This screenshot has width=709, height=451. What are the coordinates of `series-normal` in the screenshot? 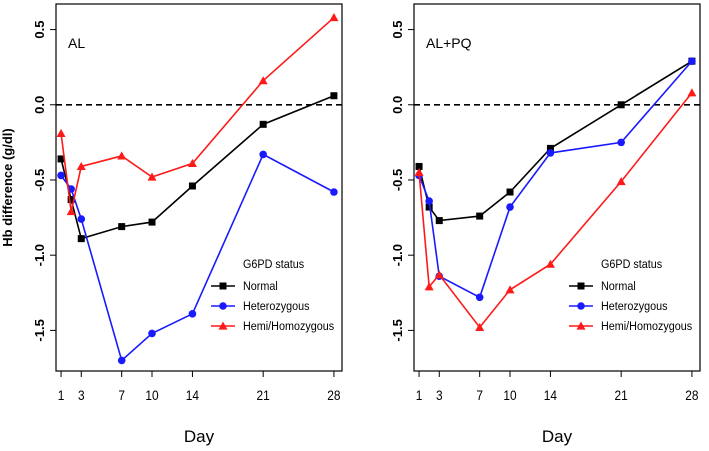 It's located at (197, 167).